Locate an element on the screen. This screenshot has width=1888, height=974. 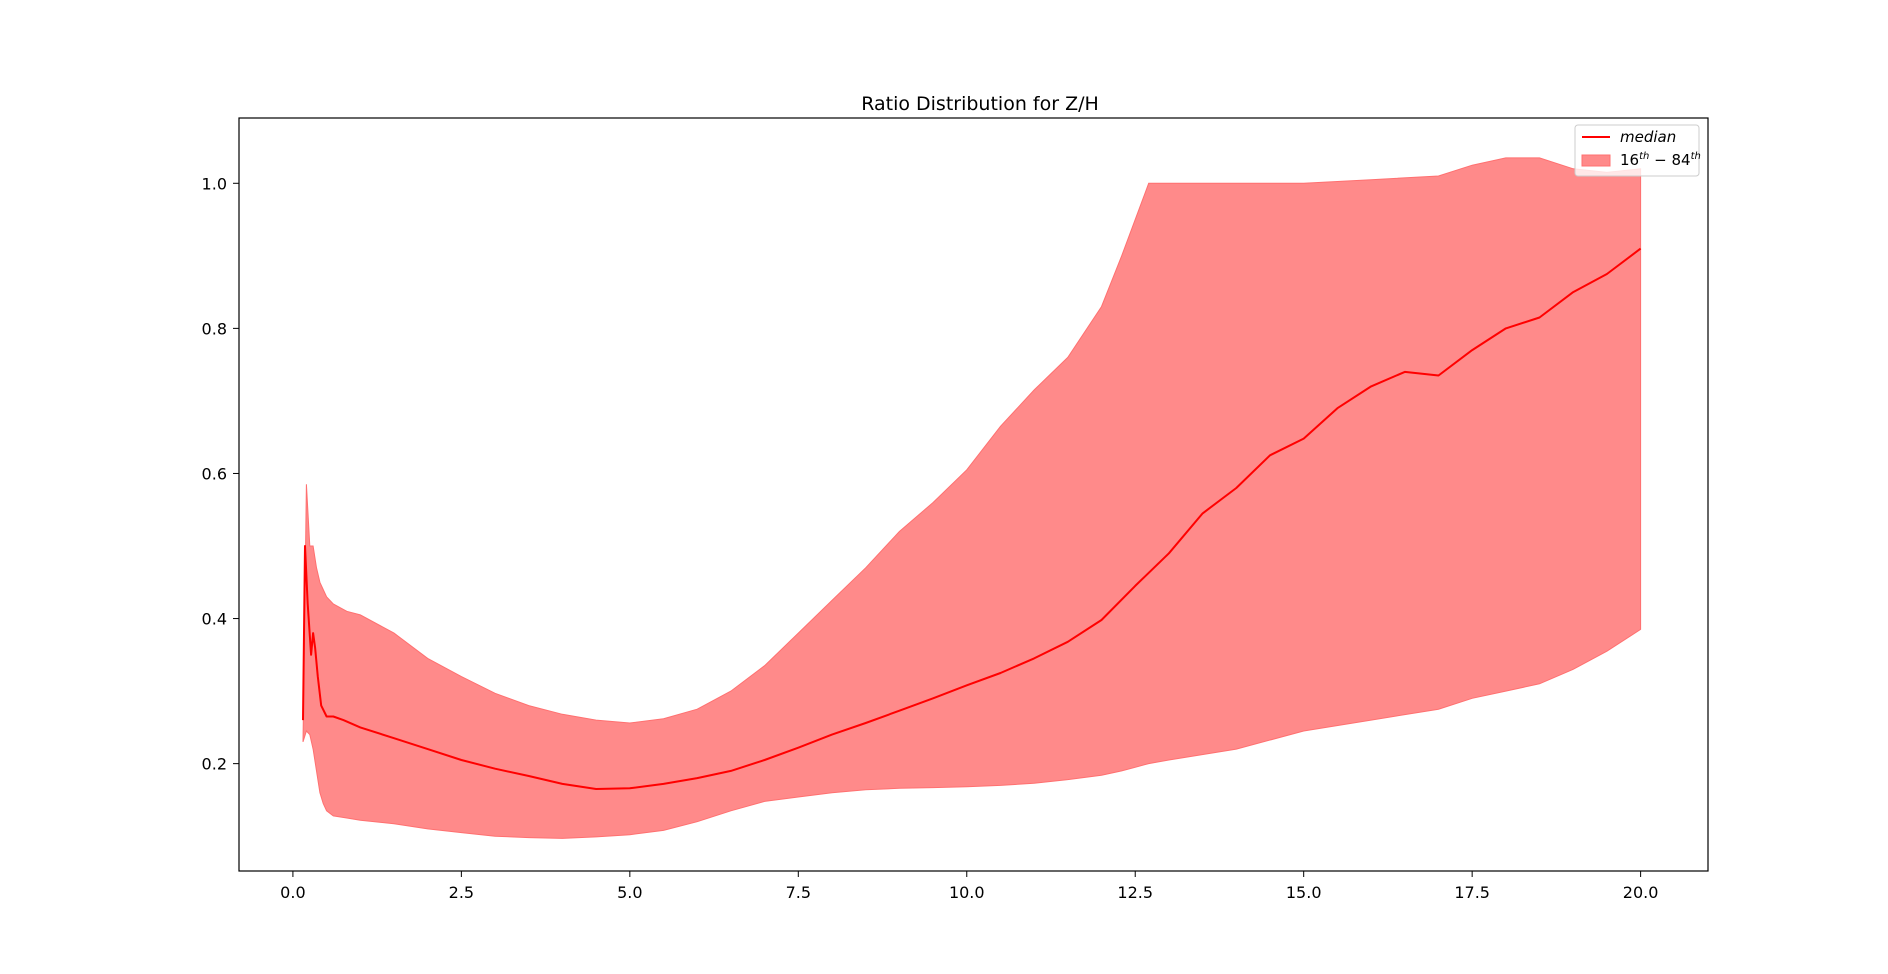
x-tick-label: 15.0 is located at coordinates (1304, 892).